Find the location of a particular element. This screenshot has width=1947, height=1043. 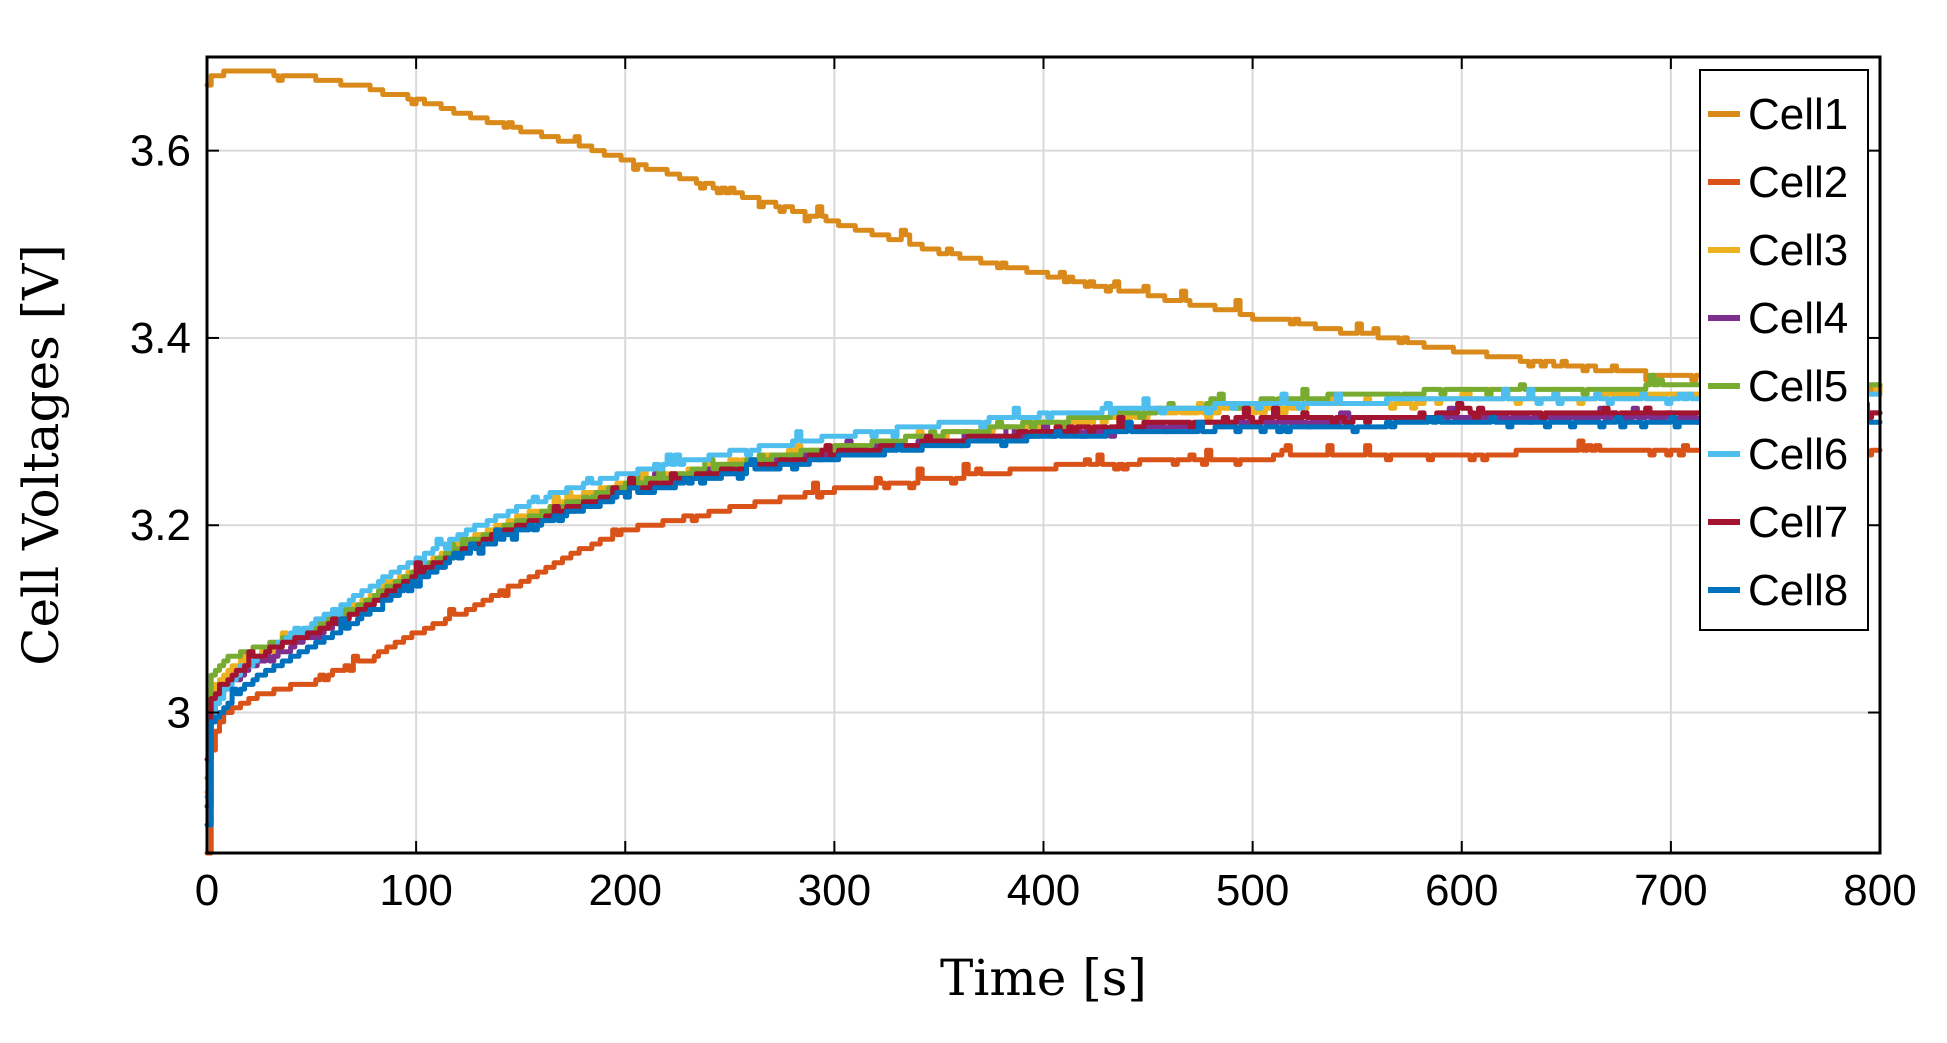

y-tick-label: 3 is located at coordinates (179, 713).